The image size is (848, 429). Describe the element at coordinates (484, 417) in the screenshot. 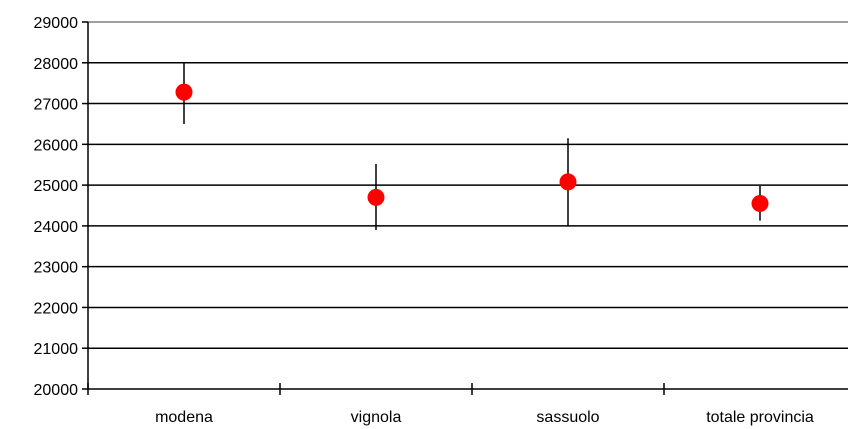

I see `x-category-labels: modena vignola sassuolo totale provincia` at that location.